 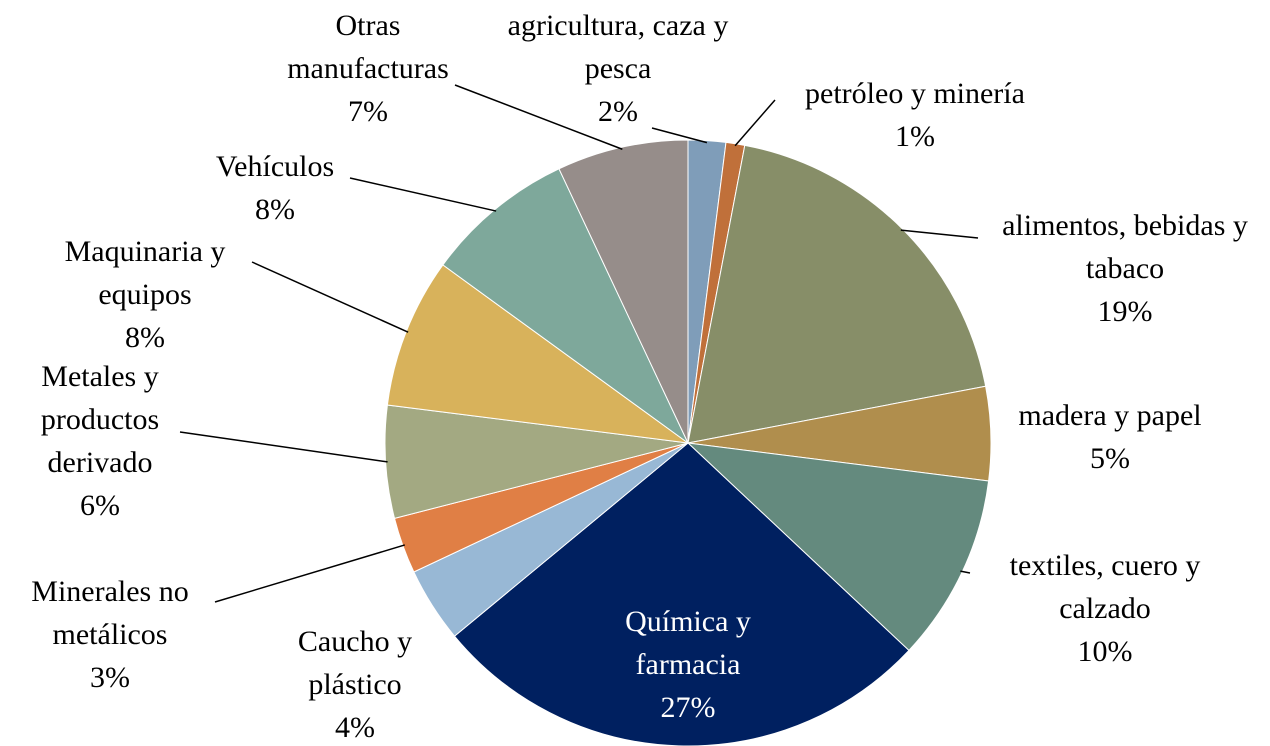 What do you see at coordinates (1110, 437) in the screenshot?
I see `slice-label: madera y papel 5%` at bounding box center [1110, 437].